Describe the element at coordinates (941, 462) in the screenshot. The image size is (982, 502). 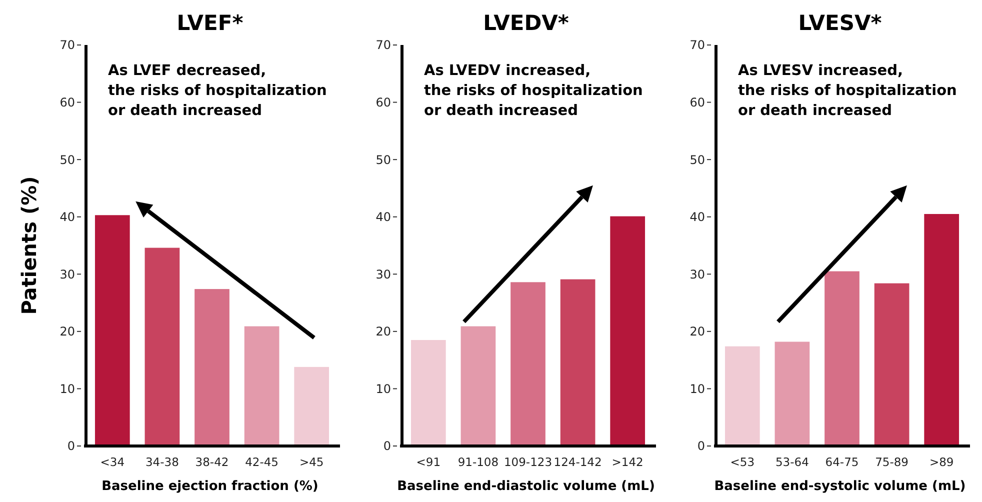
I see `x-tick-label: >89` at that location.